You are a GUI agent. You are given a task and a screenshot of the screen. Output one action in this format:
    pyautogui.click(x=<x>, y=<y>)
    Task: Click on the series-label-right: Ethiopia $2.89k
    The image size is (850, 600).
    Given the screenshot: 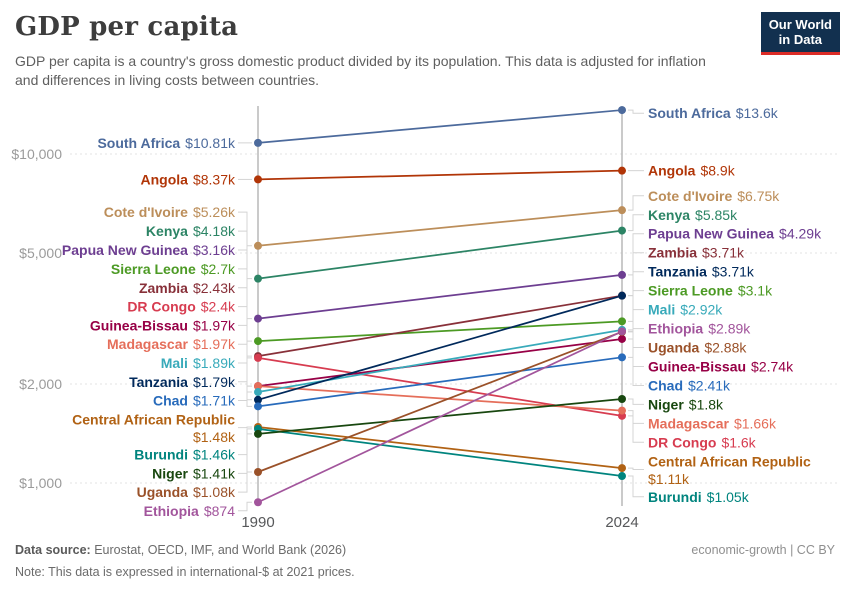 What is the action you would take?
    pyautogui.click(x=699, y=329)
    